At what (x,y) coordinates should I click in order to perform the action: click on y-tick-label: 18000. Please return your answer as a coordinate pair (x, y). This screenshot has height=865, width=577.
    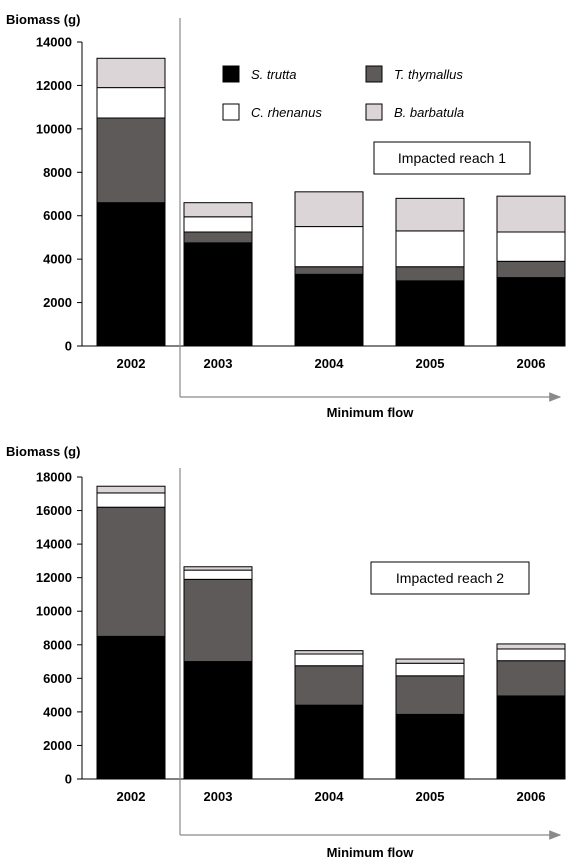
    Looking at the image, I should click on (54, 477).